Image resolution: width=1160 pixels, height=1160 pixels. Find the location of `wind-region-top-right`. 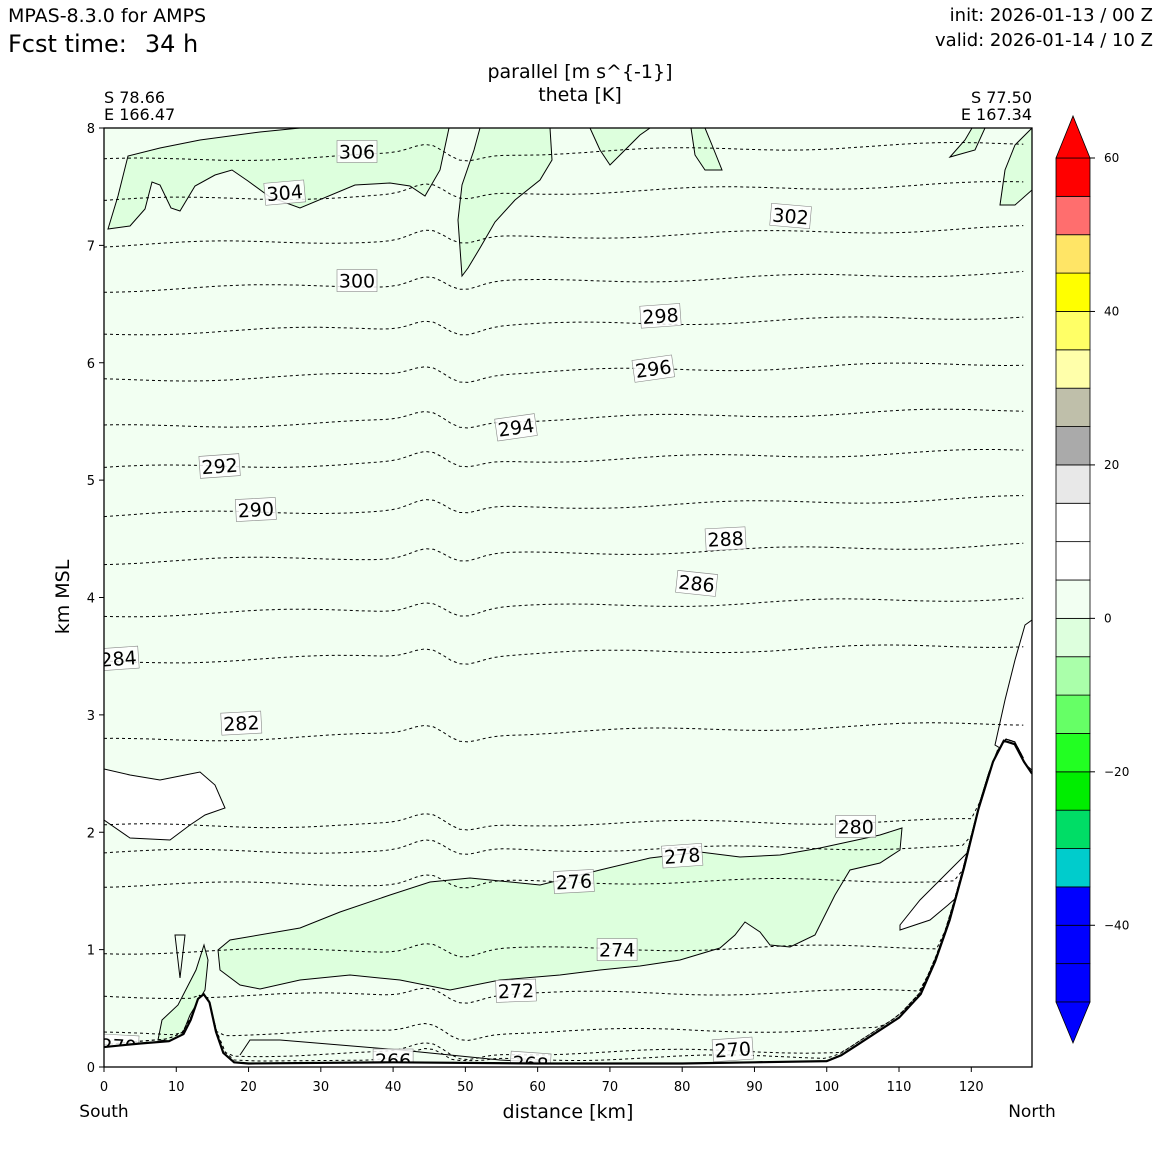

wind-region-top-right is located at coordinates (1015, 167).